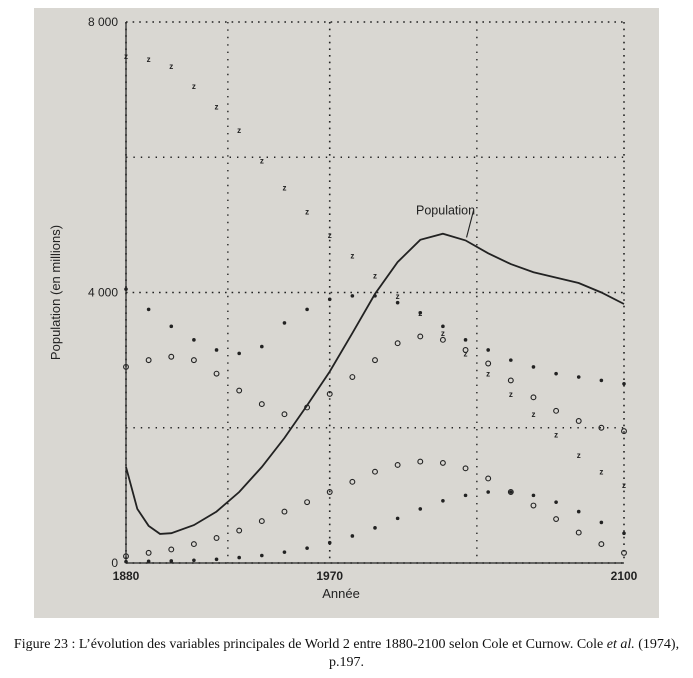 This screenshot has width=693, height=678. What do you see at coordinates (126, 576) in the screenshot?
I see `x-tick-label: 1880` at bounding box center [126, 576].